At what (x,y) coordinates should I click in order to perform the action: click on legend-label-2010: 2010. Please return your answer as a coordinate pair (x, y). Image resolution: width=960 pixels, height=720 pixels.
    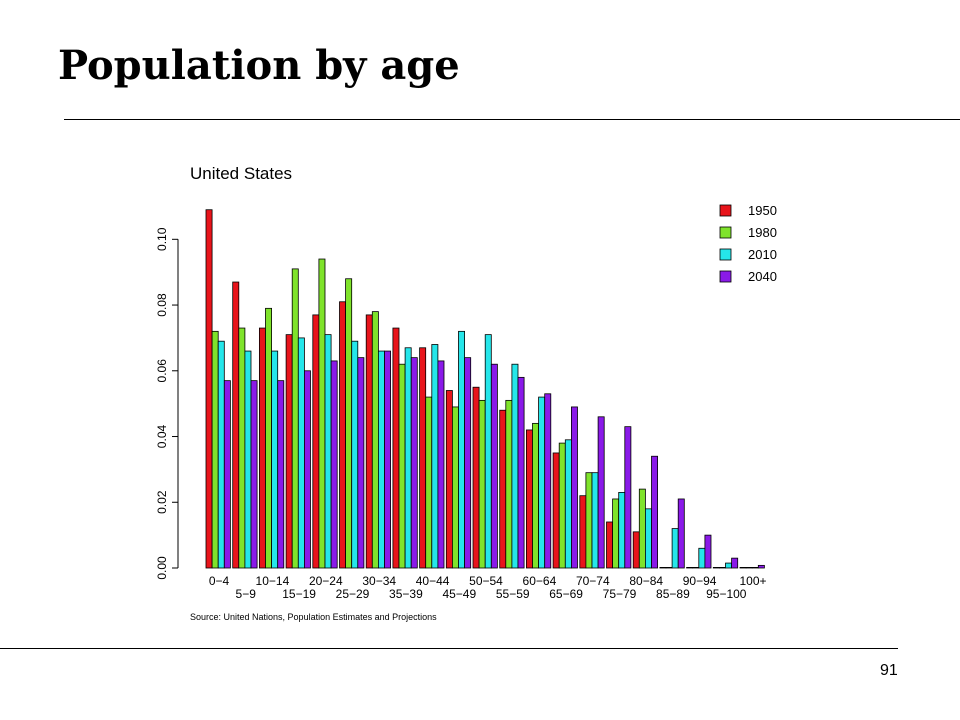
    Looking at the image, I should click on (762, 254).